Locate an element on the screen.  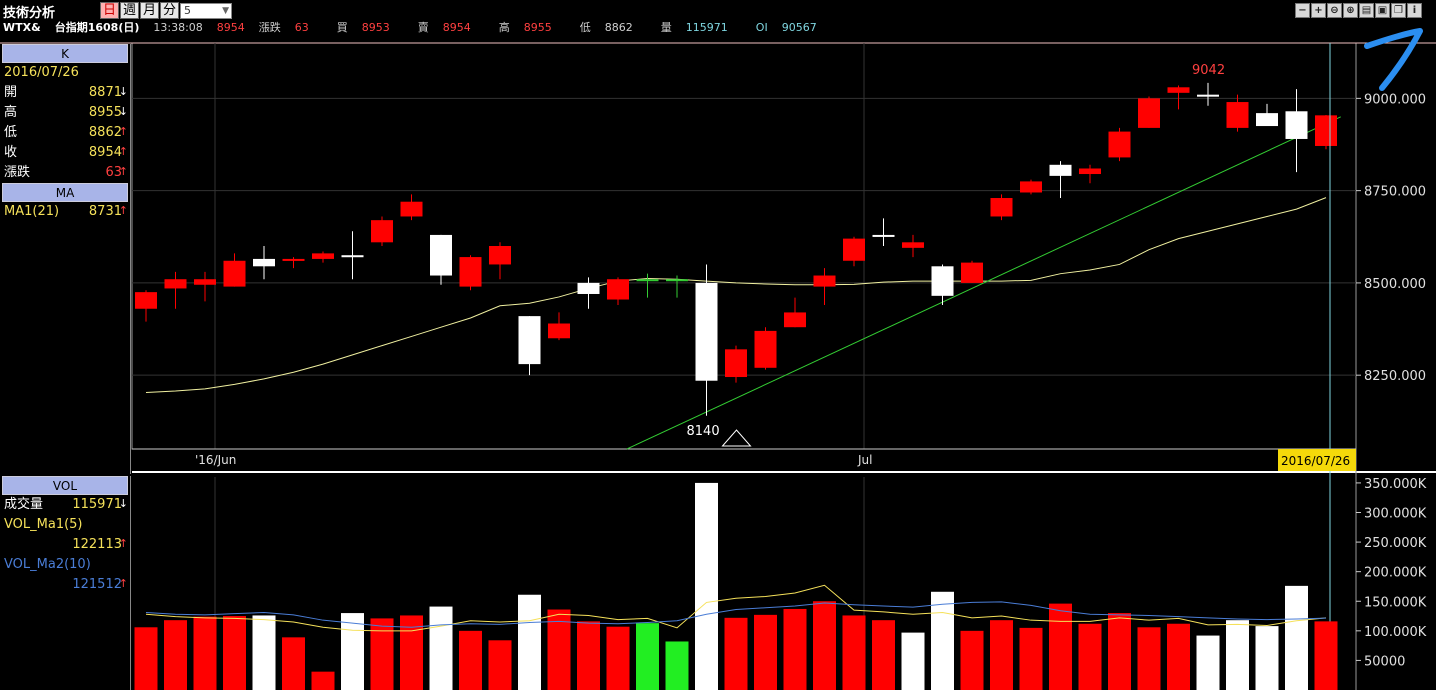
config-icon: ▤ is located at coordinates (1366, 10).